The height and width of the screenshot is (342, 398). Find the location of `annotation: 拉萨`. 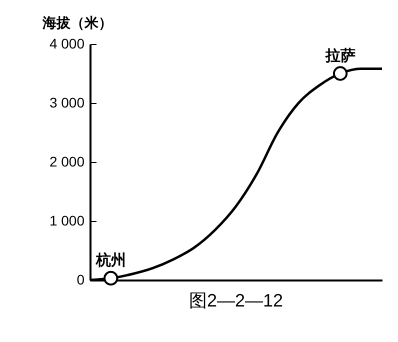

annotation: 拉萨 is located at coordinates (340, 56).